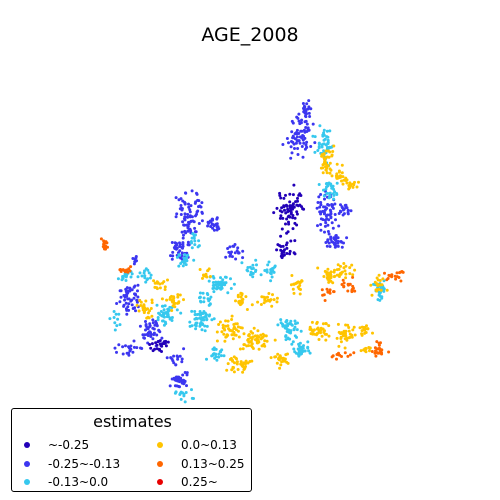  I want to click on legend-label: ~-0.25, so click(69, 445).